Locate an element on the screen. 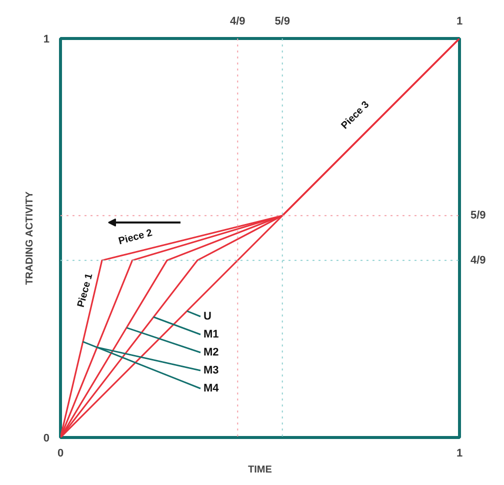 Image resolution: width=504 pixels, height=485 pixels. text: 1 is located at coordinates (459, 22).